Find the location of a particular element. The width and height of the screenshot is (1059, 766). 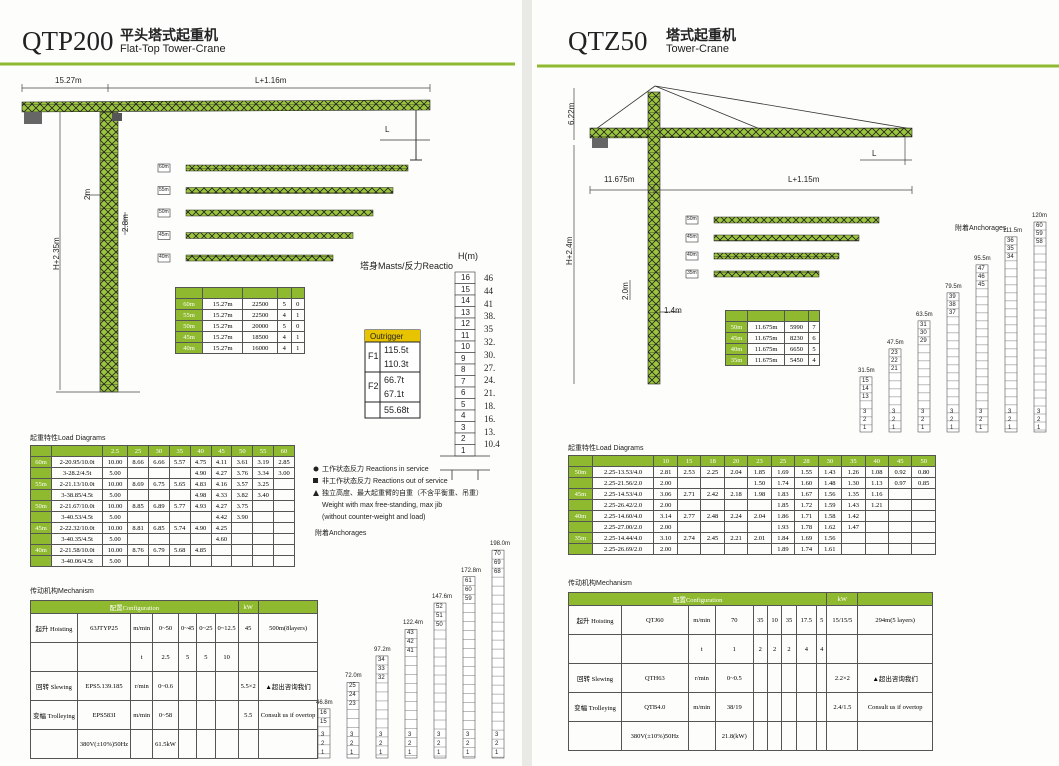

cell: 2.25-13.53/4.0 is located at coordinates (623, 472).